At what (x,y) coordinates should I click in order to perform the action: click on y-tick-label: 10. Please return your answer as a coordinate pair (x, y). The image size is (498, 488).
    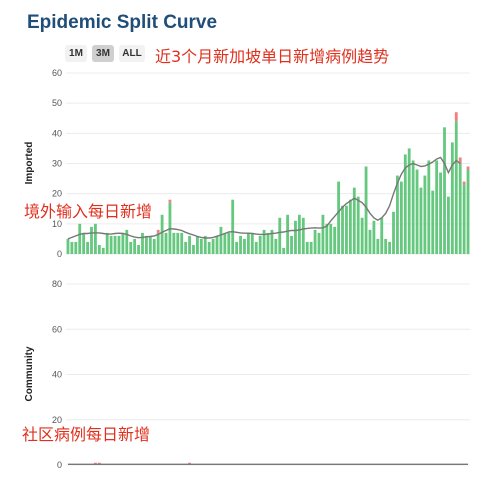
    Looking at the image, I should click on (57, 224).